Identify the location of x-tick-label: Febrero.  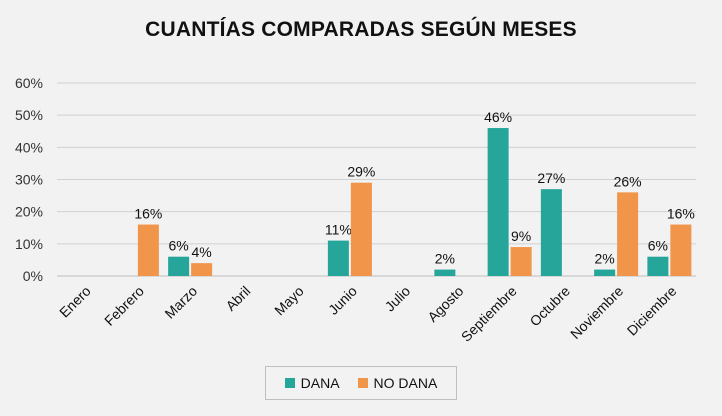
(124, 306).